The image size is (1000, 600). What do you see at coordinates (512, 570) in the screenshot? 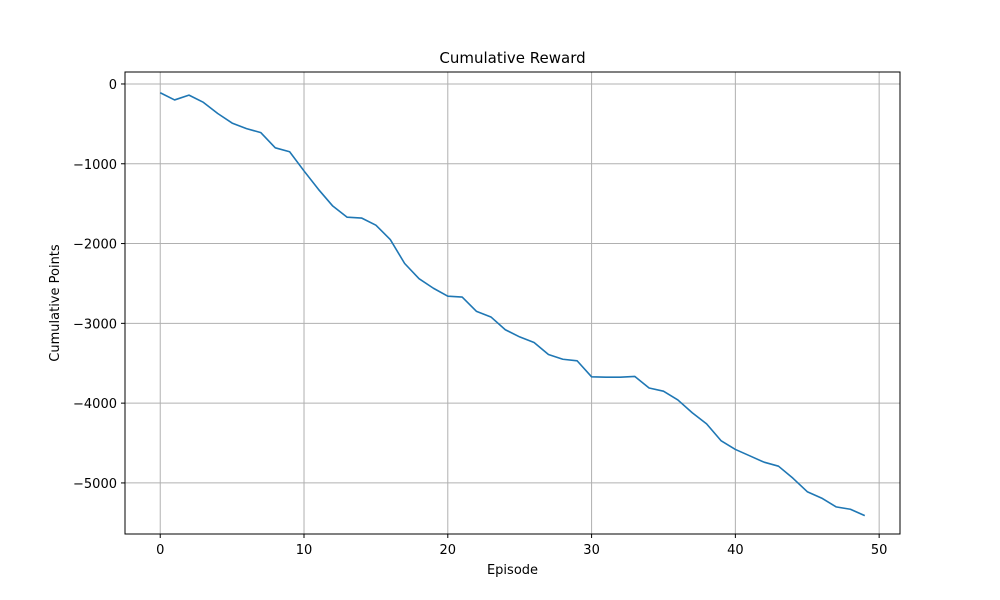
I see `x-axis-label: Episode` at bounding box center [512, 570].